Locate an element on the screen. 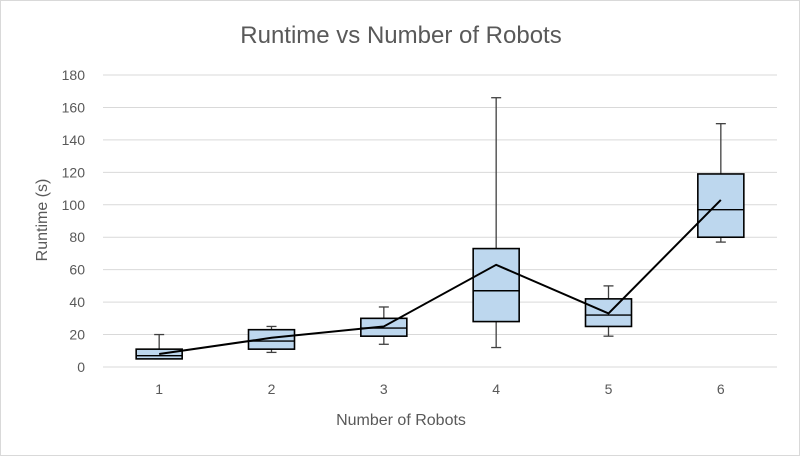  y-tick-label: 100 is located at coordinates (74, 205).